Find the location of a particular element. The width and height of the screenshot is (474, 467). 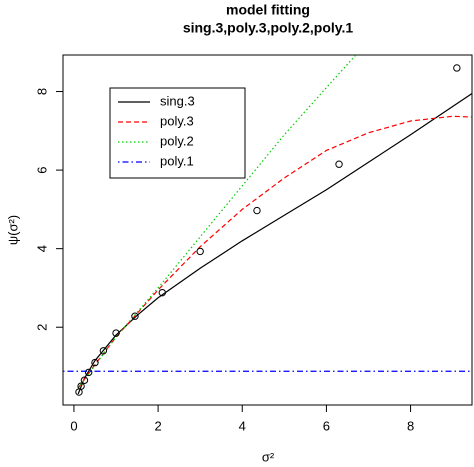

legend-label: poly.2 is located at coordinates (177, 140).